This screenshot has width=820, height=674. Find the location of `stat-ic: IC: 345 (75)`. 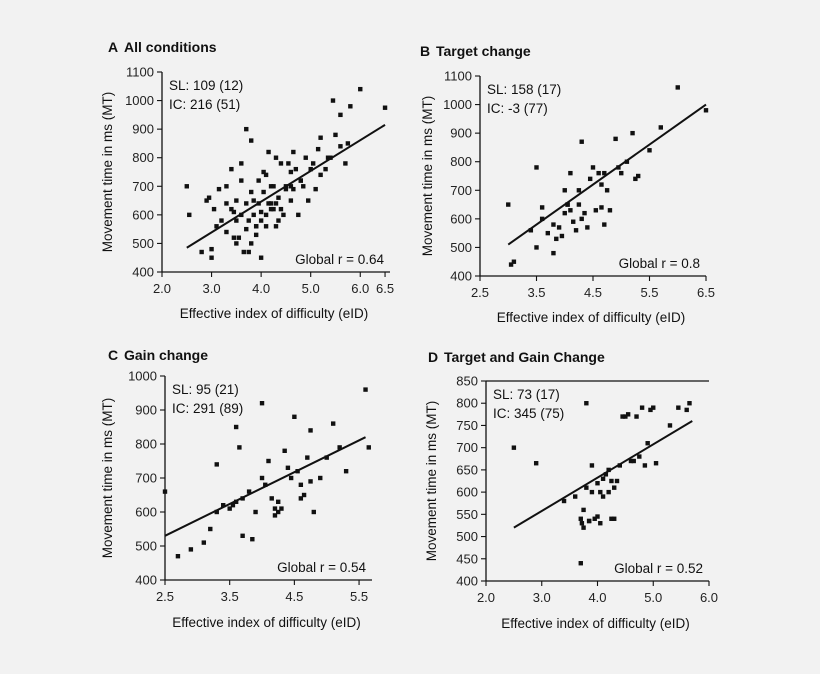

stat-ic: IC: 345 (75) is located at coordinates (528, 413).